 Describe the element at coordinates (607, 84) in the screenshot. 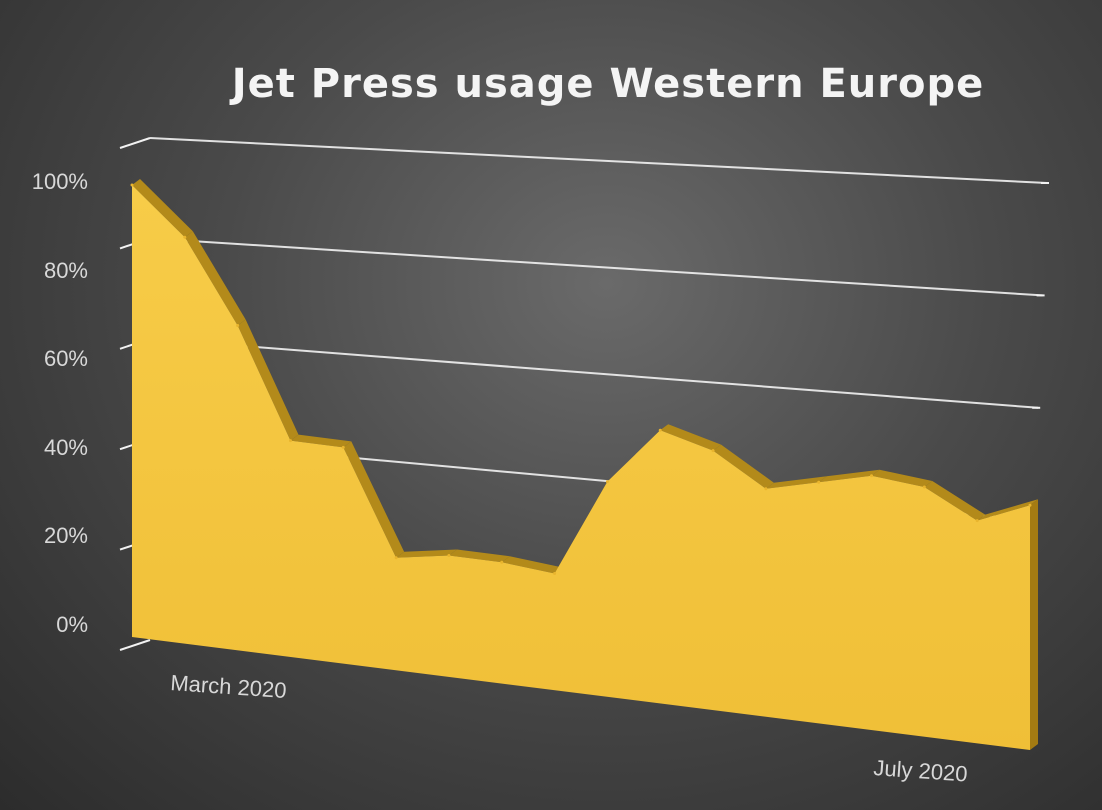

I see `chart-title: Jet Press usage Western Europe` at that location.